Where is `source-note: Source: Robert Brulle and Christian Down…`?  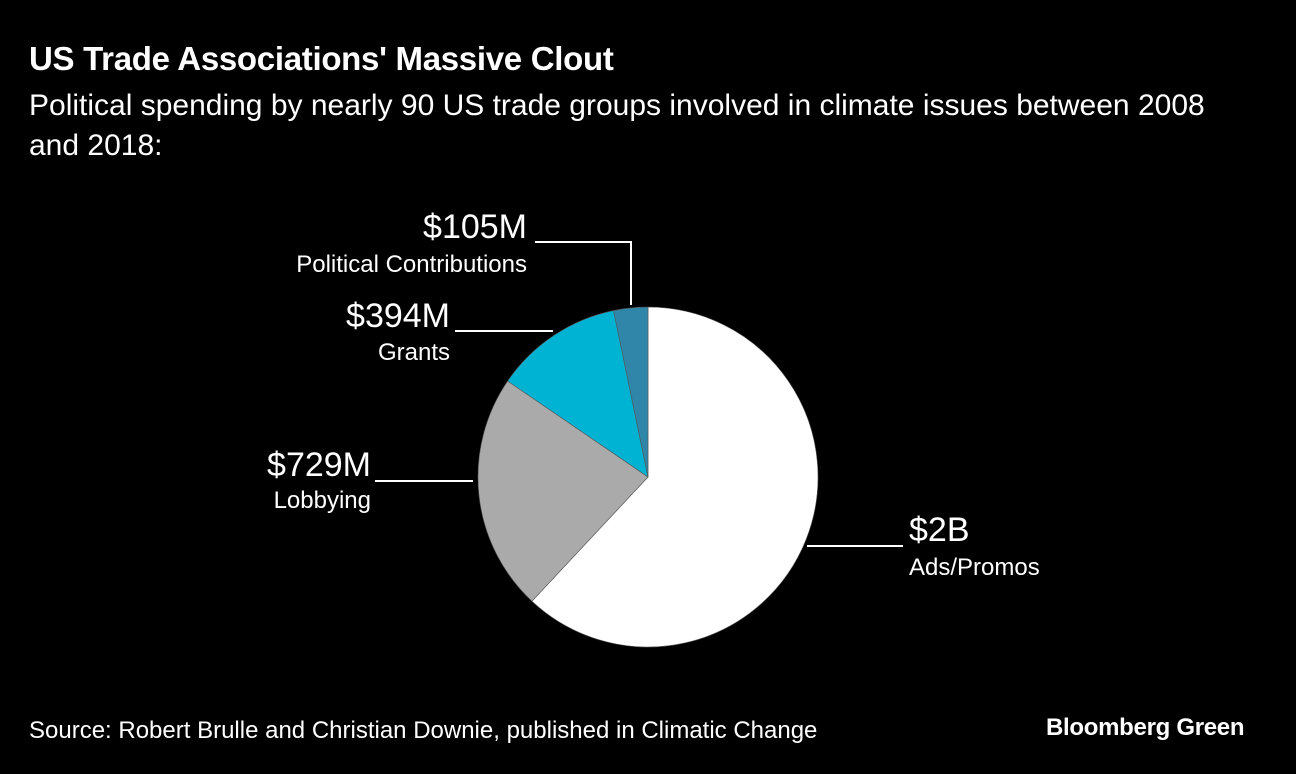
source-note: Source: Robert Brulle and Christian Down… is located at coordinates (423, 730).